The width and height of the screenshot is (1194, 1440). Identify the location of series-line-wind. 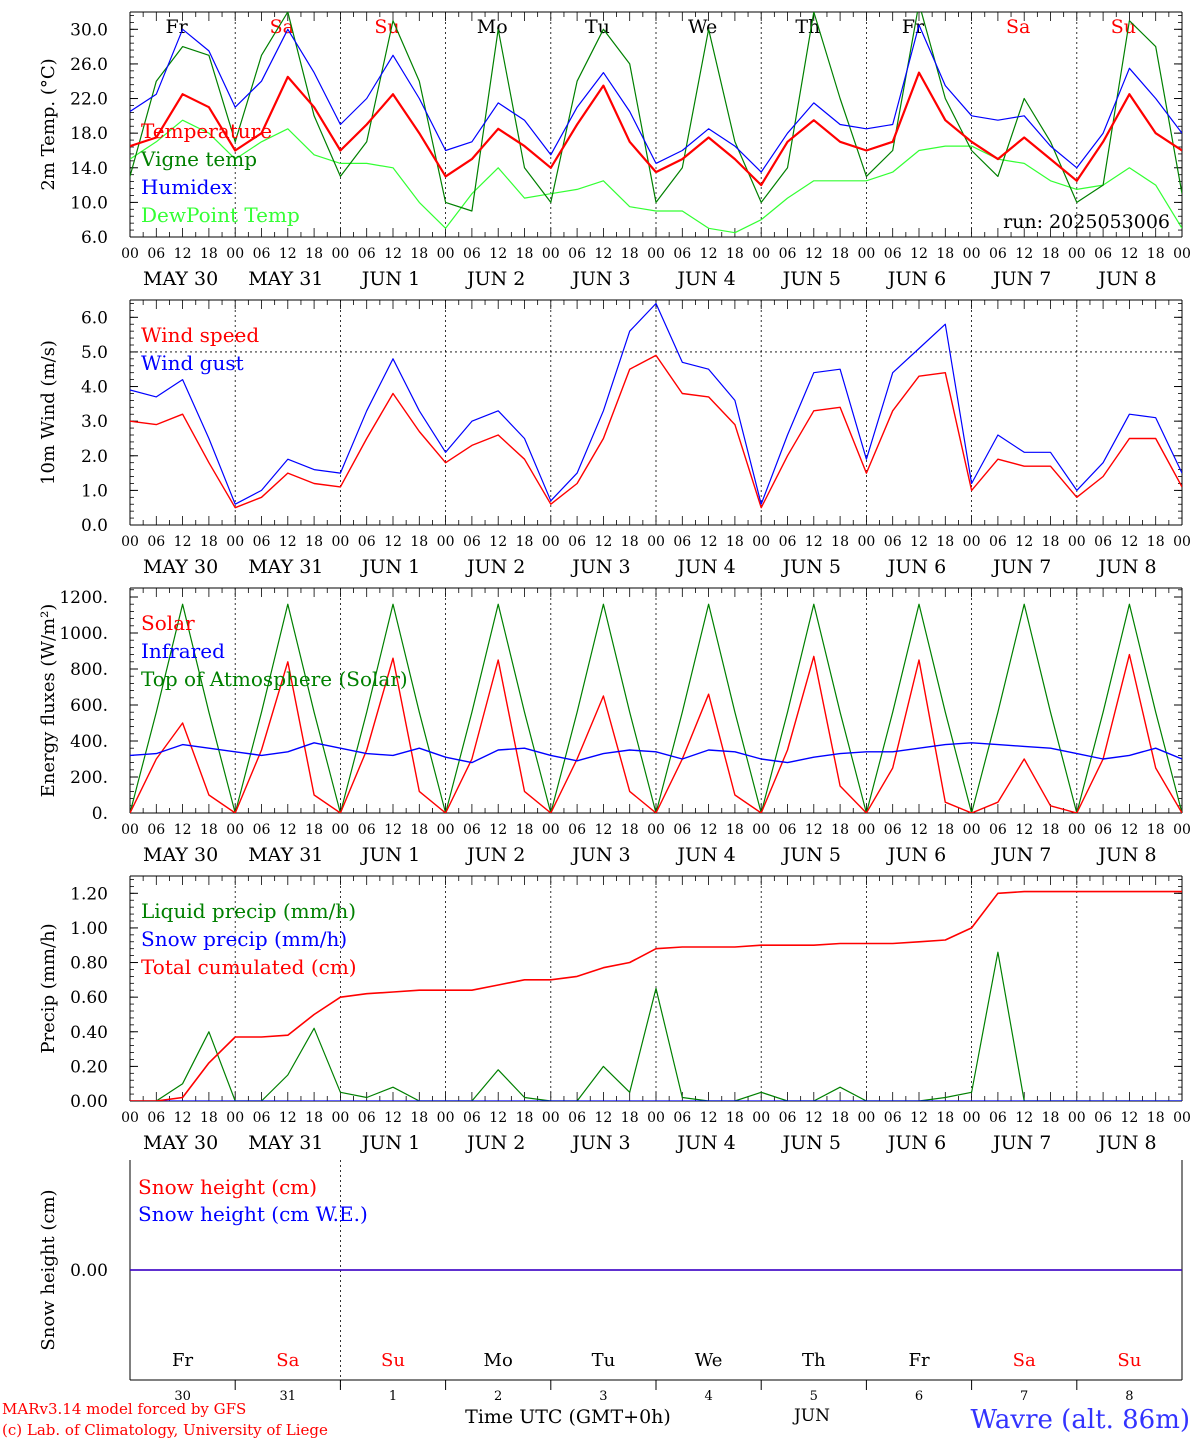
(656, 431).